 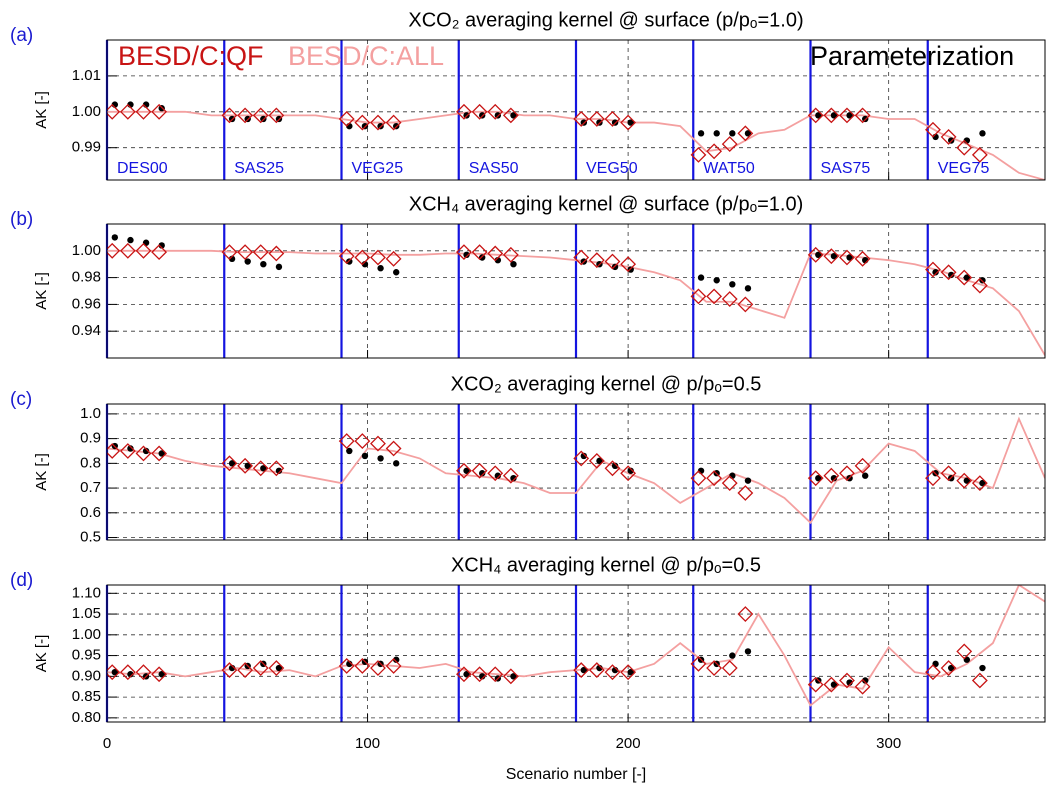 What do you see at coordinates (912, 56) in the screenshot?
I see `legend-entry: Parameterization` at bounding box center [912, 56].